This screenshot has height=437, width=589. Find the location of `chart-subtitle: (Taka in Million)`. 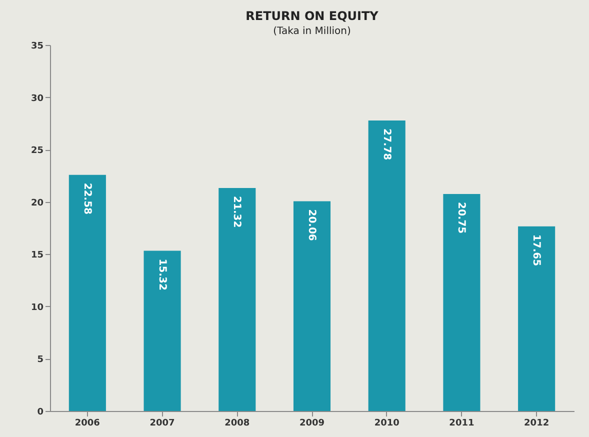

chart-subtitle: (Taka in Million) is located at coordinates (312, 31).